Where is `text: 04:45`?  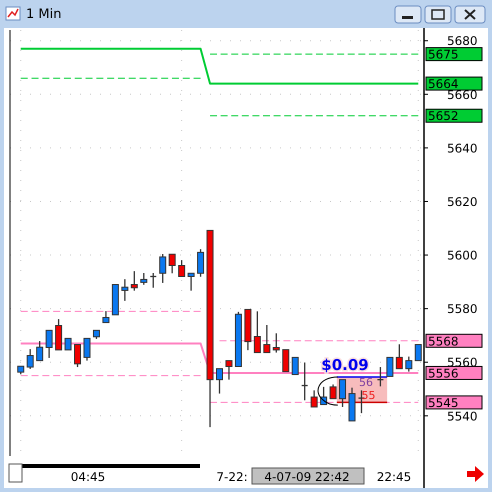
text: 04:45 is located at coordinates (88, 477).